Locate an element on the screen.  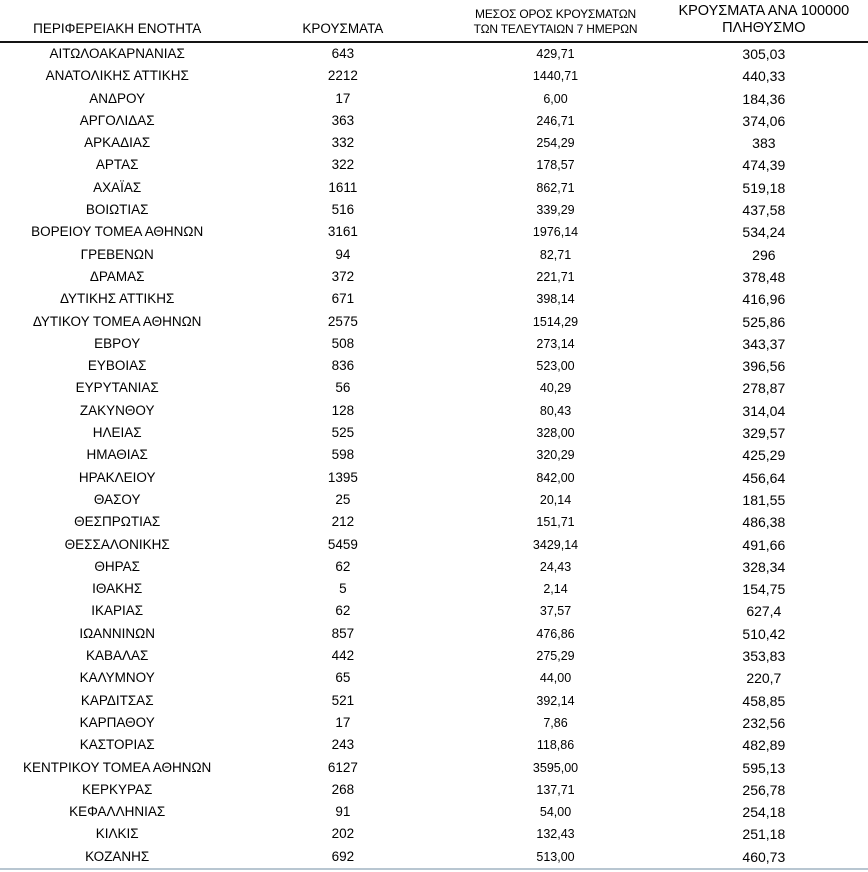
table-row: ΔΥΤΙΚΗΣ ΑΤΤΙΚΗΣ 671 398,14 416,96 is located at coordinates (434, 299).